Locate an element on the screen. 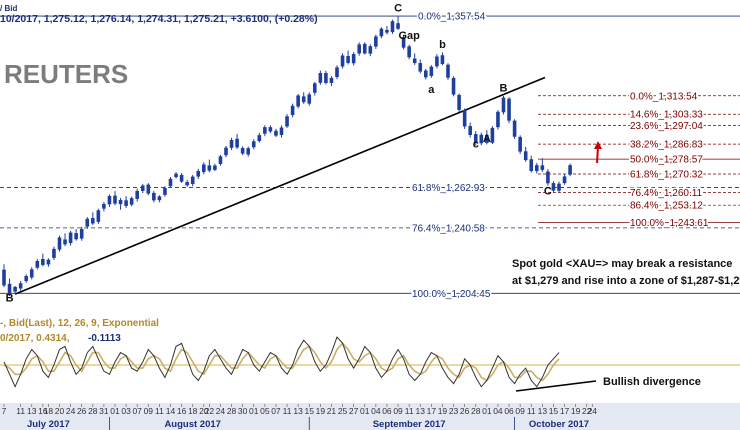  x-tick-label-28: 15 is located at coordinates (310, 411).